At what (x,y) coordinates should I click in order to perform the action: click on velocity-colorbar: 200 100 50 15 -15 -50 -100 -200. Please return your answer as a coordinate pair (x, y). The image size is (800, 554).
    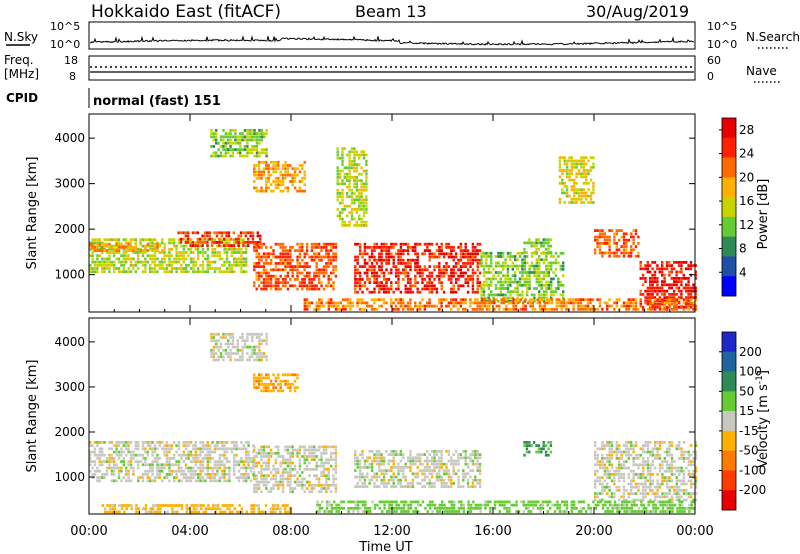
    Looking at the image, I should click on (742, 421).